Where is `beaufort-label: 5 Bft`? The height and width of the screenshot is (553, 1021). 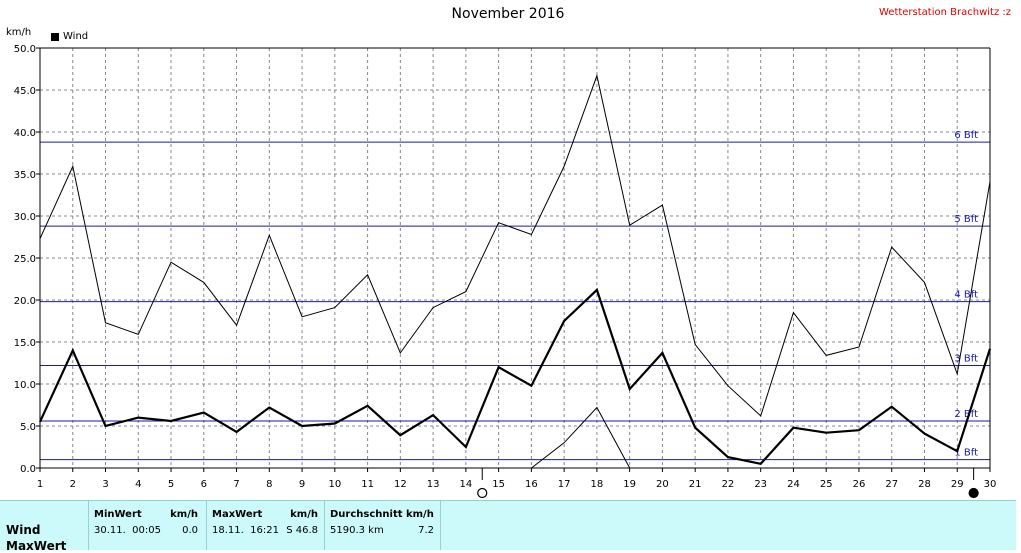
beaufort-label: 5 Bft is located at coordinates (966, 219).